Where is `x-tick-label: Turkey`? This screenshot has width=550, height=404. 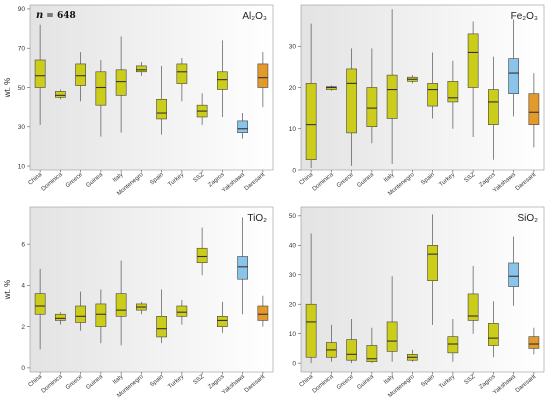 x-tick-label: Turkey is located at coordinates (447, 180).